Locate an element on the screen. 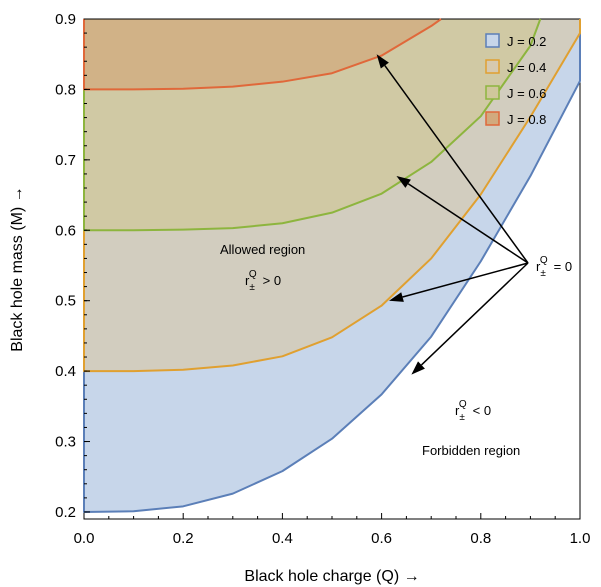  legend-label: J = 0.2 is located at coordinates (526, 41).